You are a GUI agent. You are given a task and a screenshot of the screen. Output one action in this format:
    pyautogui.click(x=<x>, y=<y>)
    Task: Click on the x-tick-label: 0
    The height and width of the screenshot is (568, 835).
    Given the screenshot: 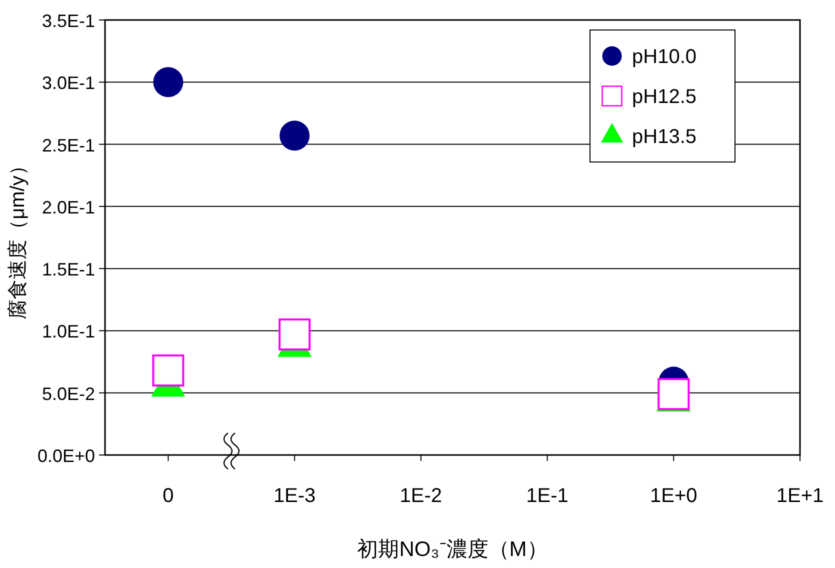 What is the action you would take?
    pyautogui.click(x=168, y=496)
    